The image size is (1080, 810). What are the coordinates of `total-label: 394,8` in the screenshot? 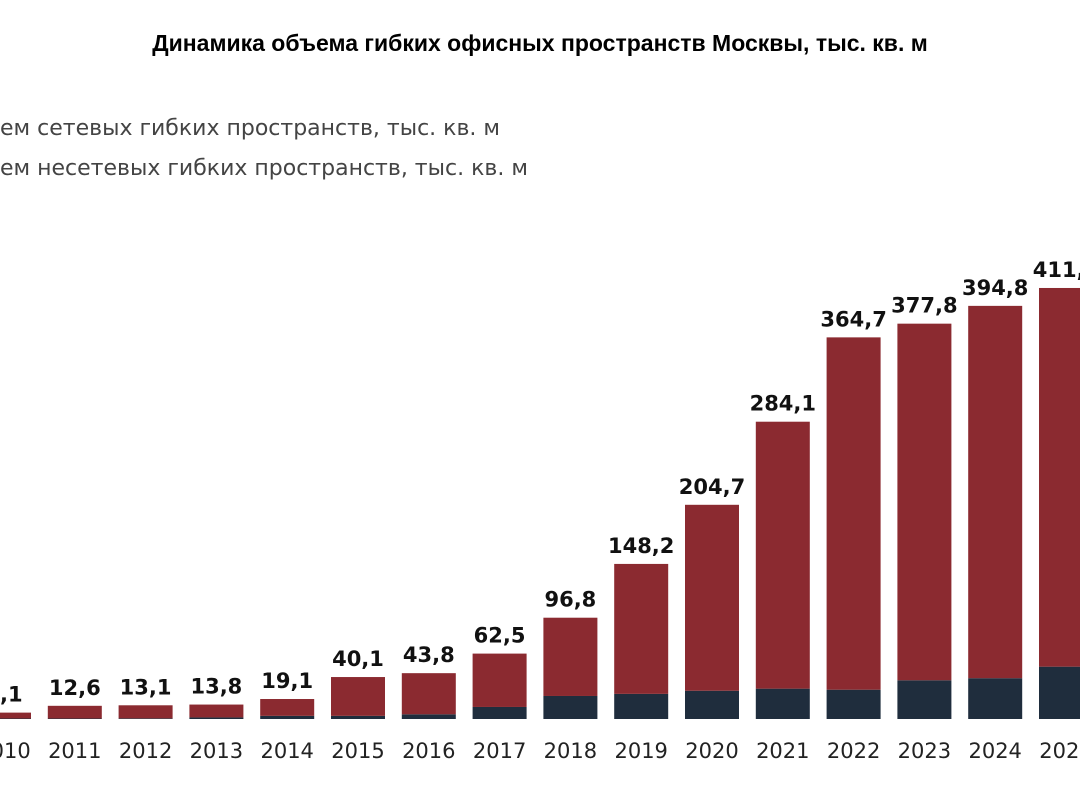 It's located at (995, 288).